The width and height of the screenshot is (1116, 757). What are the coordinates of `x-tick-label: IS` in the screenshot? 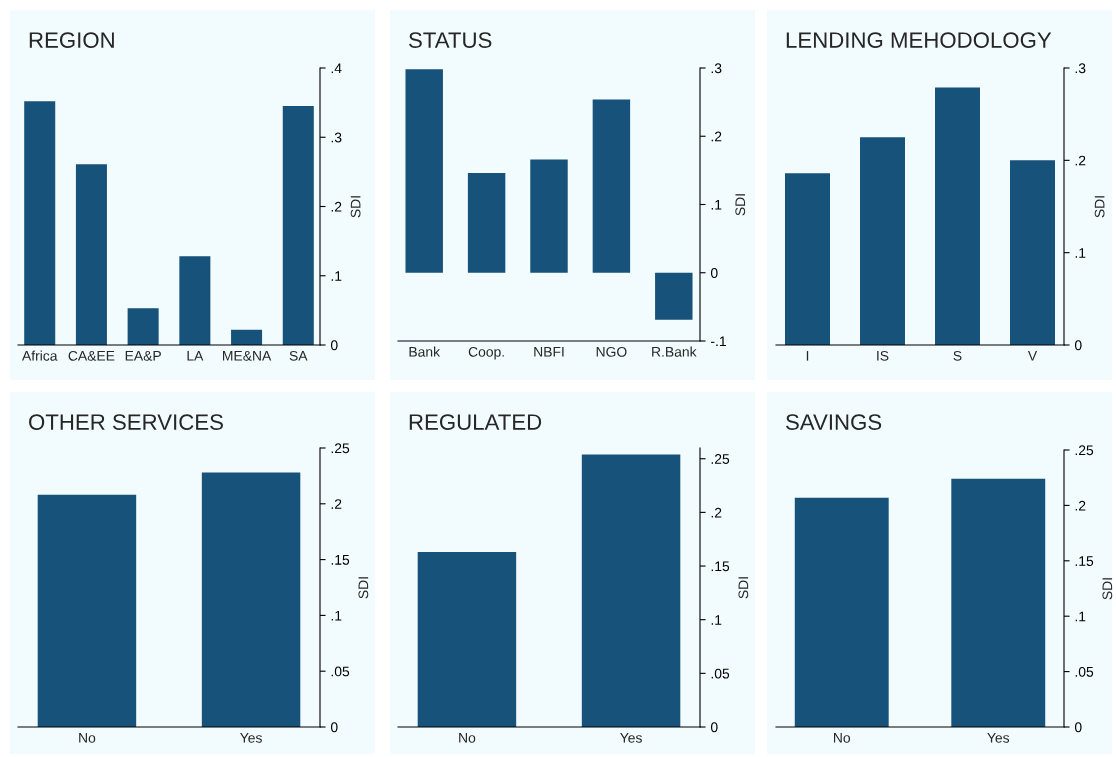 It's located at (883, 355).